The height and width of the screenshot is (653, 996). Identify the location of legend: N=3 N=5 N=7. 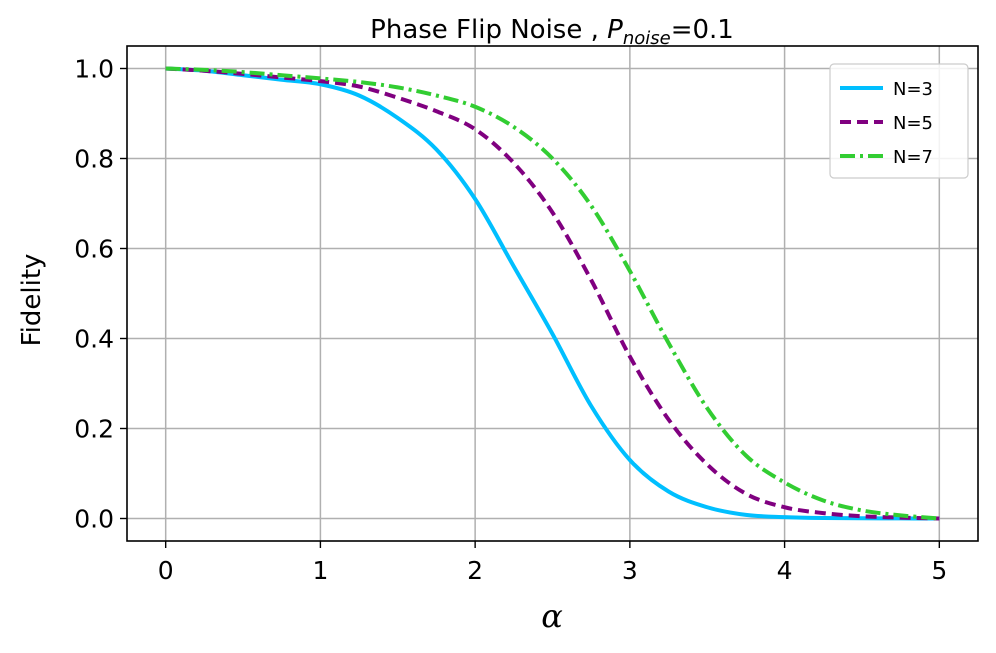
(899, 121).